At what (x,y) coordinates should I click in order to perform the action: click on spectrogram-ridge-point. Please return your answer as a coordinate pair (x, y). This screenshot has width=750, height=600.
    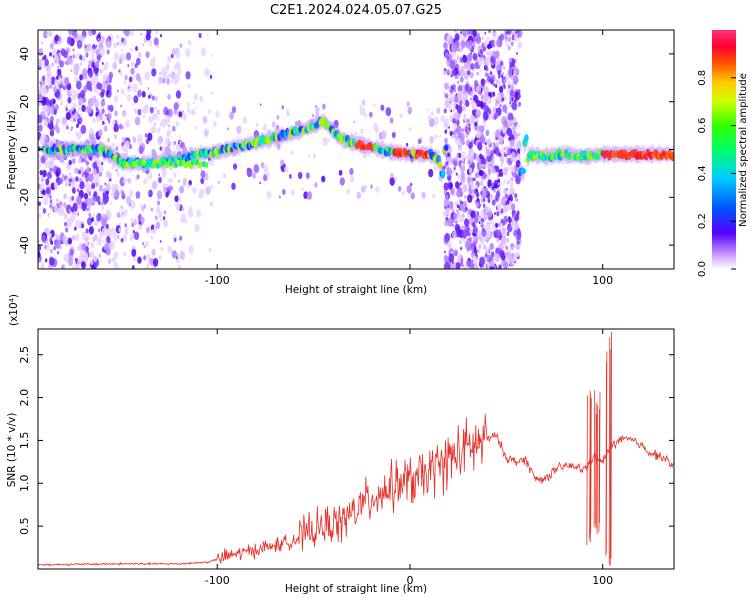
    Looking at the image, I should click on (206, 164).